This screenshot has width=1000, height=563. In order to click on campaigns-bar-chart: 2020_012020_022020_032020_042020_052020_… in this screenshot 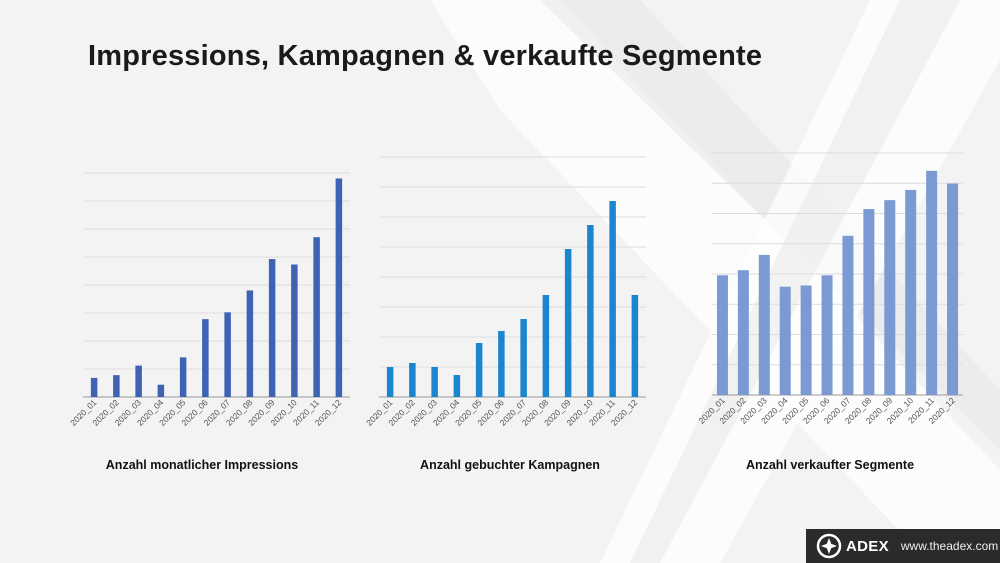, I will do `click(505, 292)`.